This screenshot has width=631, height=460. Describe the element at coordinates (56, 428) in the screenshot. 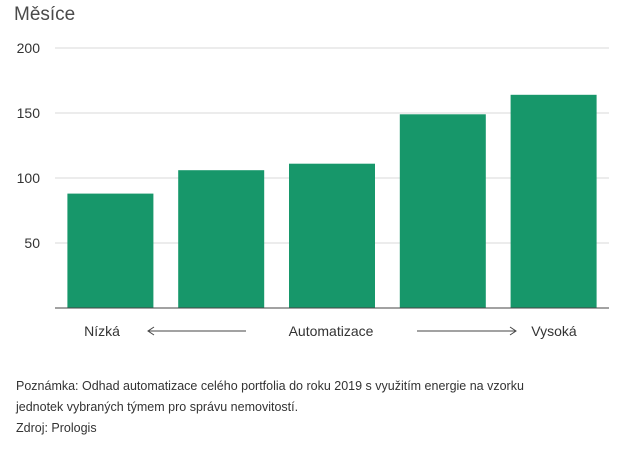

I see `footnote-source: Zdroj: Prologis` at that location.